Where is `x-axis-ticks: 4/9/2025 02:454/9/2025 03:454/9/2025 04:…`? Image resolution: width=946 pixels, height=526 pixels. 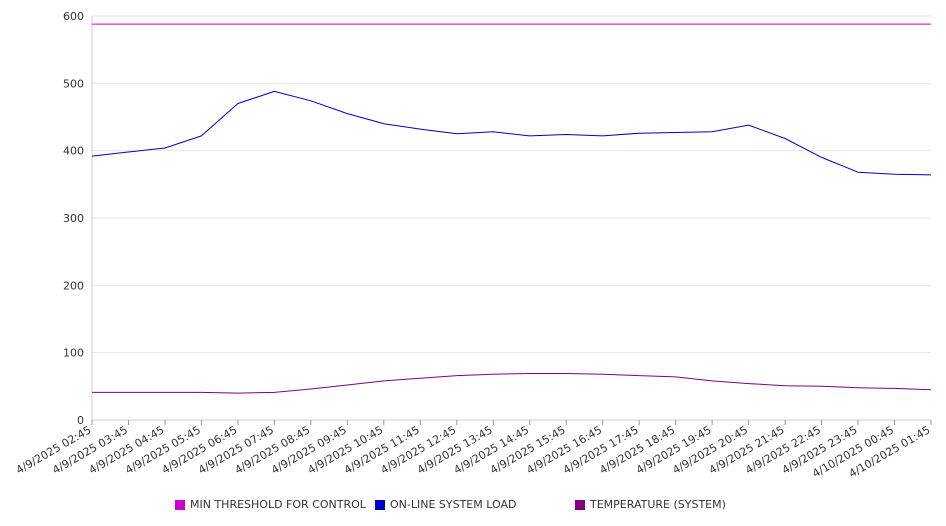
x-axis-ticks: 4/9/2025 02:454/9/2025 03:454/9/2025 04:… is located at coordinates (473, 450).